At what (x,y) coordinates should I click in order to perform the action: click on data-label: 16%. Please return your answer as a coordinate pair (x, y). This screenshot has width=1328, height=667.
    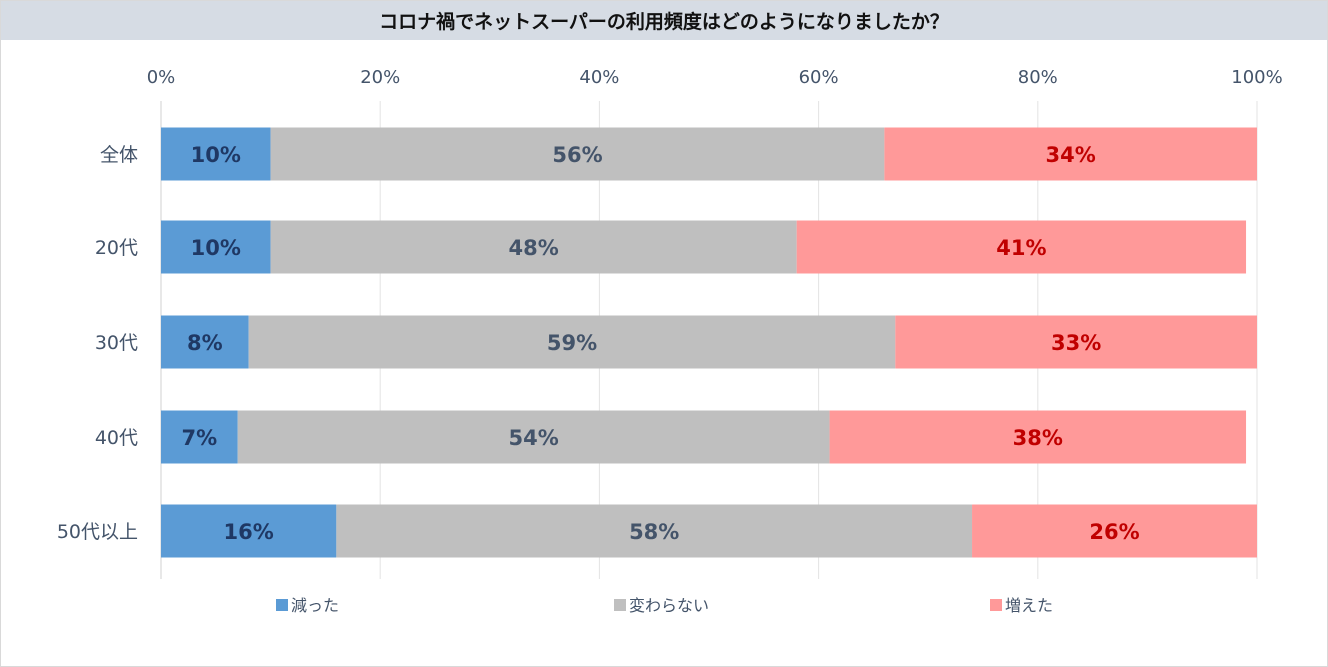
    Looking at the image, I should click on (249, 532).